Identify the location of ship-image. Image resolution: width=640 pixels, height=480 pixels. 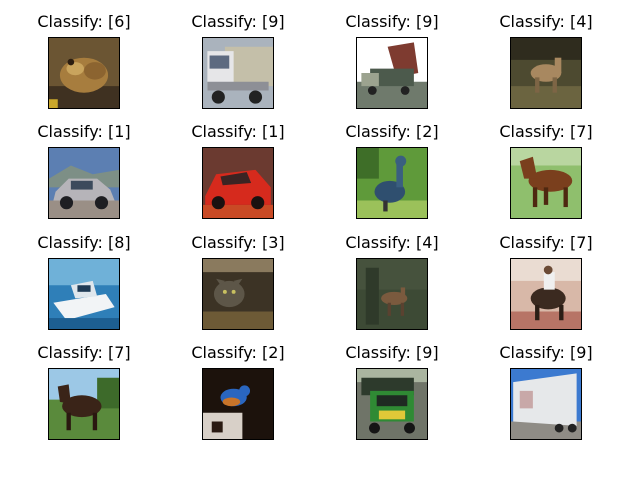
(84, 294).